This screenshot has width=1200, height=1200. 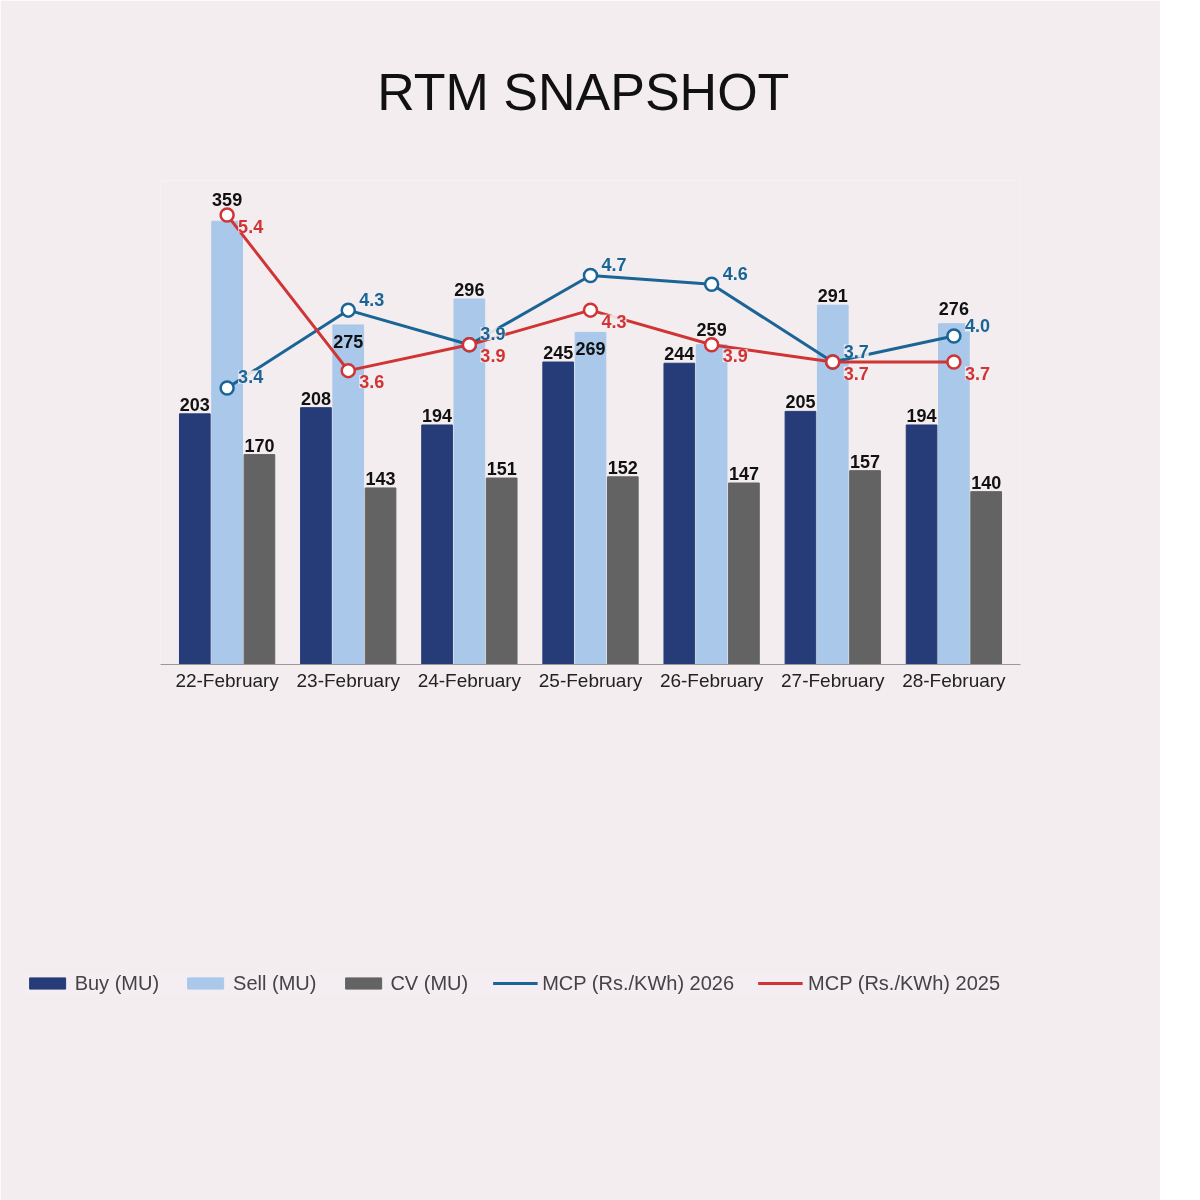 I want to click on data-label: 4.7, so click(x=614, y=265).